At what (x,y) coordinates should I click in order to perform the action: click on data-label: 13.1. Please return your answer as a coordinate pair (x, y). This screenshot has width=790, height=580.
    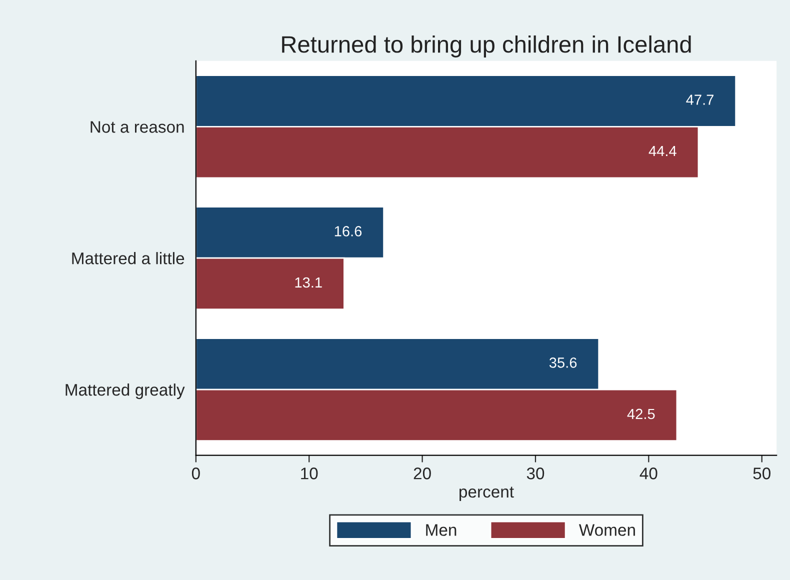
    Looking at the image, I should click on (308, 282).